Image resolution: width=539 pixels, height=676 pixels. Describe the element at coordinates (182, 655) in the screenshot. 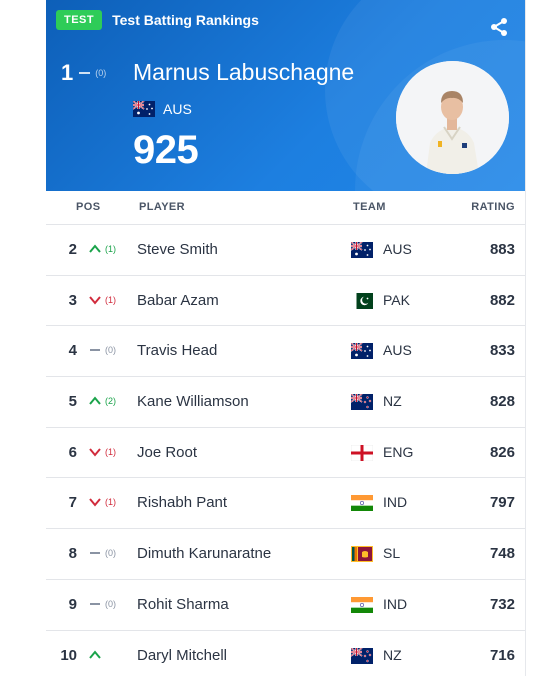

I see `player-name: Daryl Mitchell` at that location.